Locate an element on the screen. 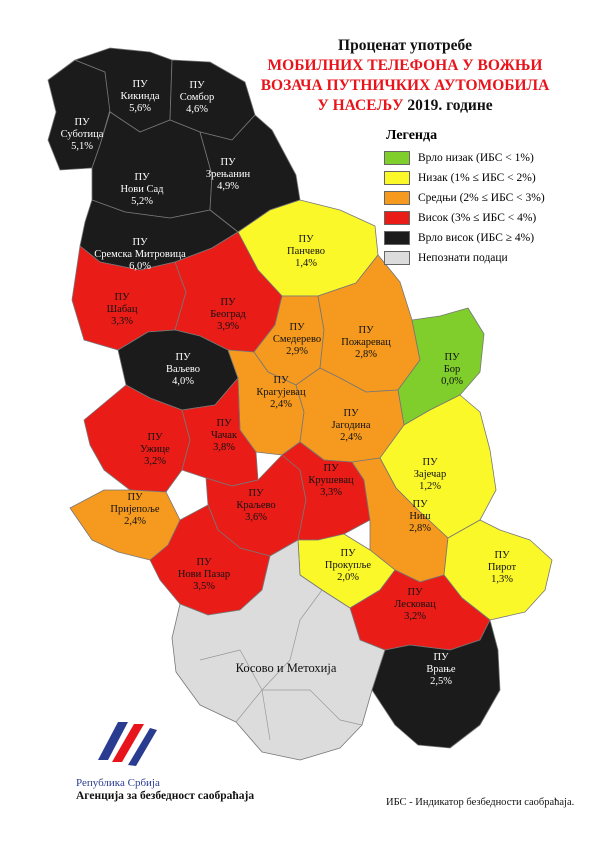  region-label-name: Шабац is located at coordinates (122, 309).